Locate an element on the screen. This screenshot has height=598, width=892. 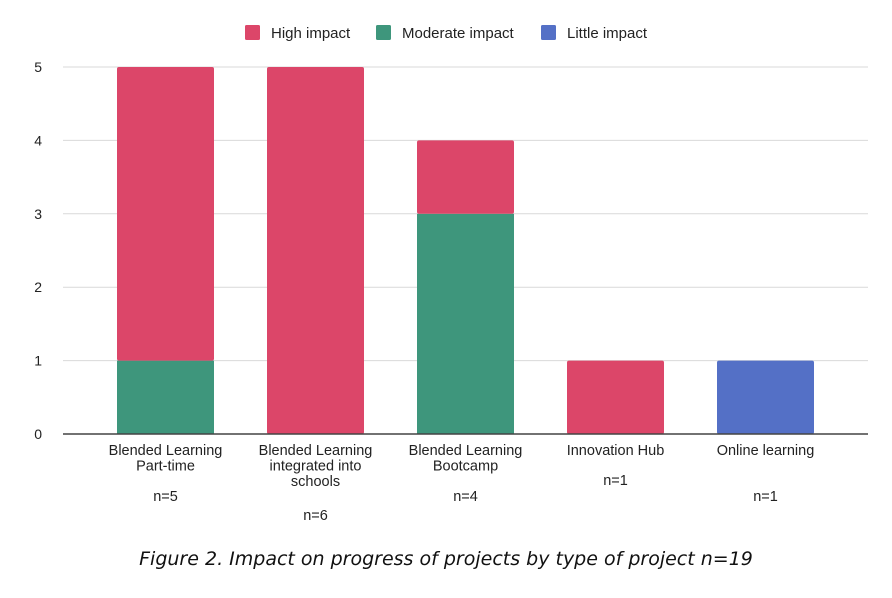
x-tick-label: Part-time is located at coordinates (165, 467).